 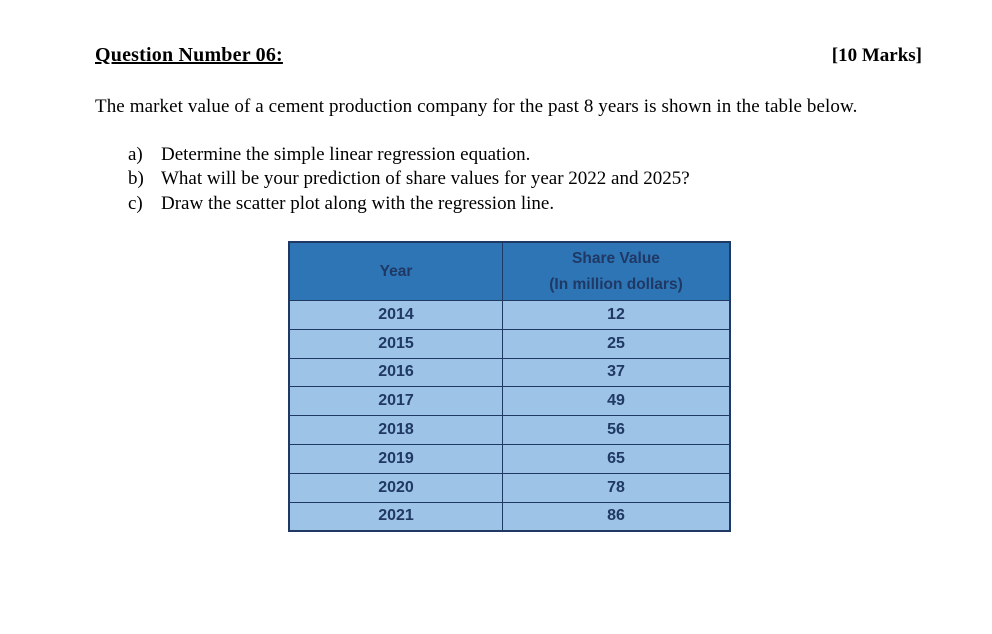 I want to click on year-cell: 2016, so click(x=395, y=372).